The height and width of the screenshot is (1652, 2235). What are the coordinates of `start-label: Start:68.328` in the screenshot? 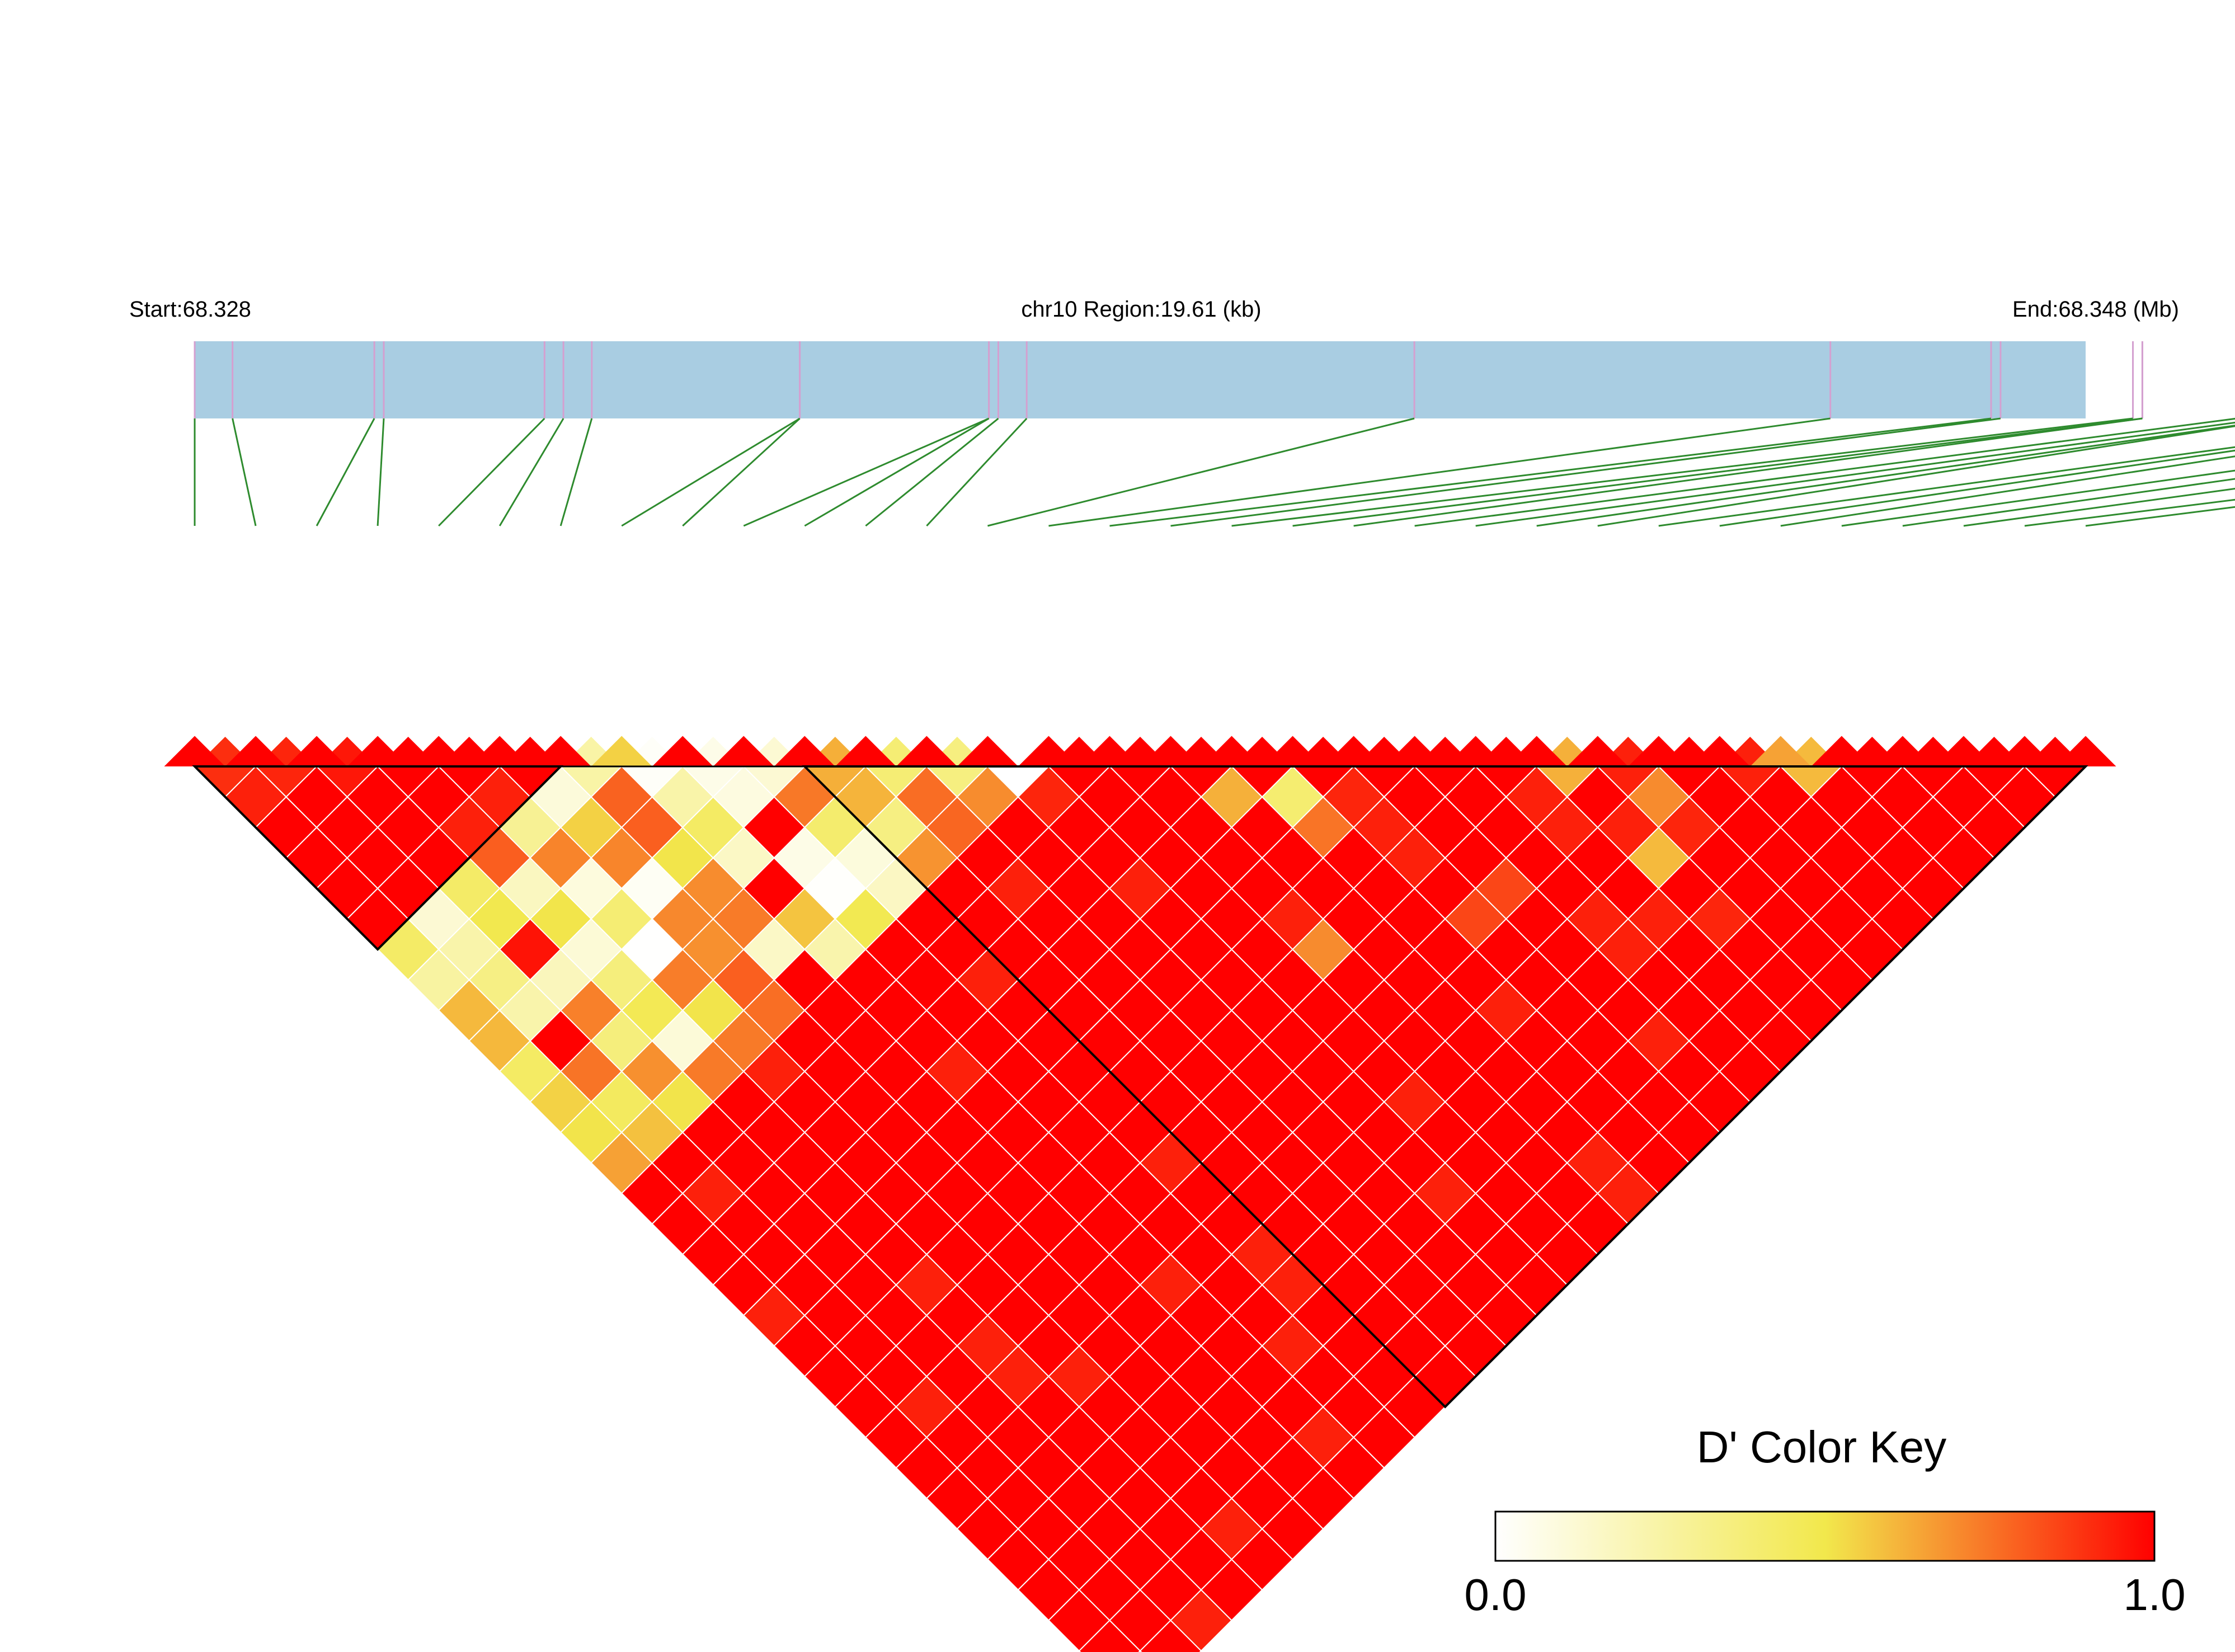 It's located at (190, 310).